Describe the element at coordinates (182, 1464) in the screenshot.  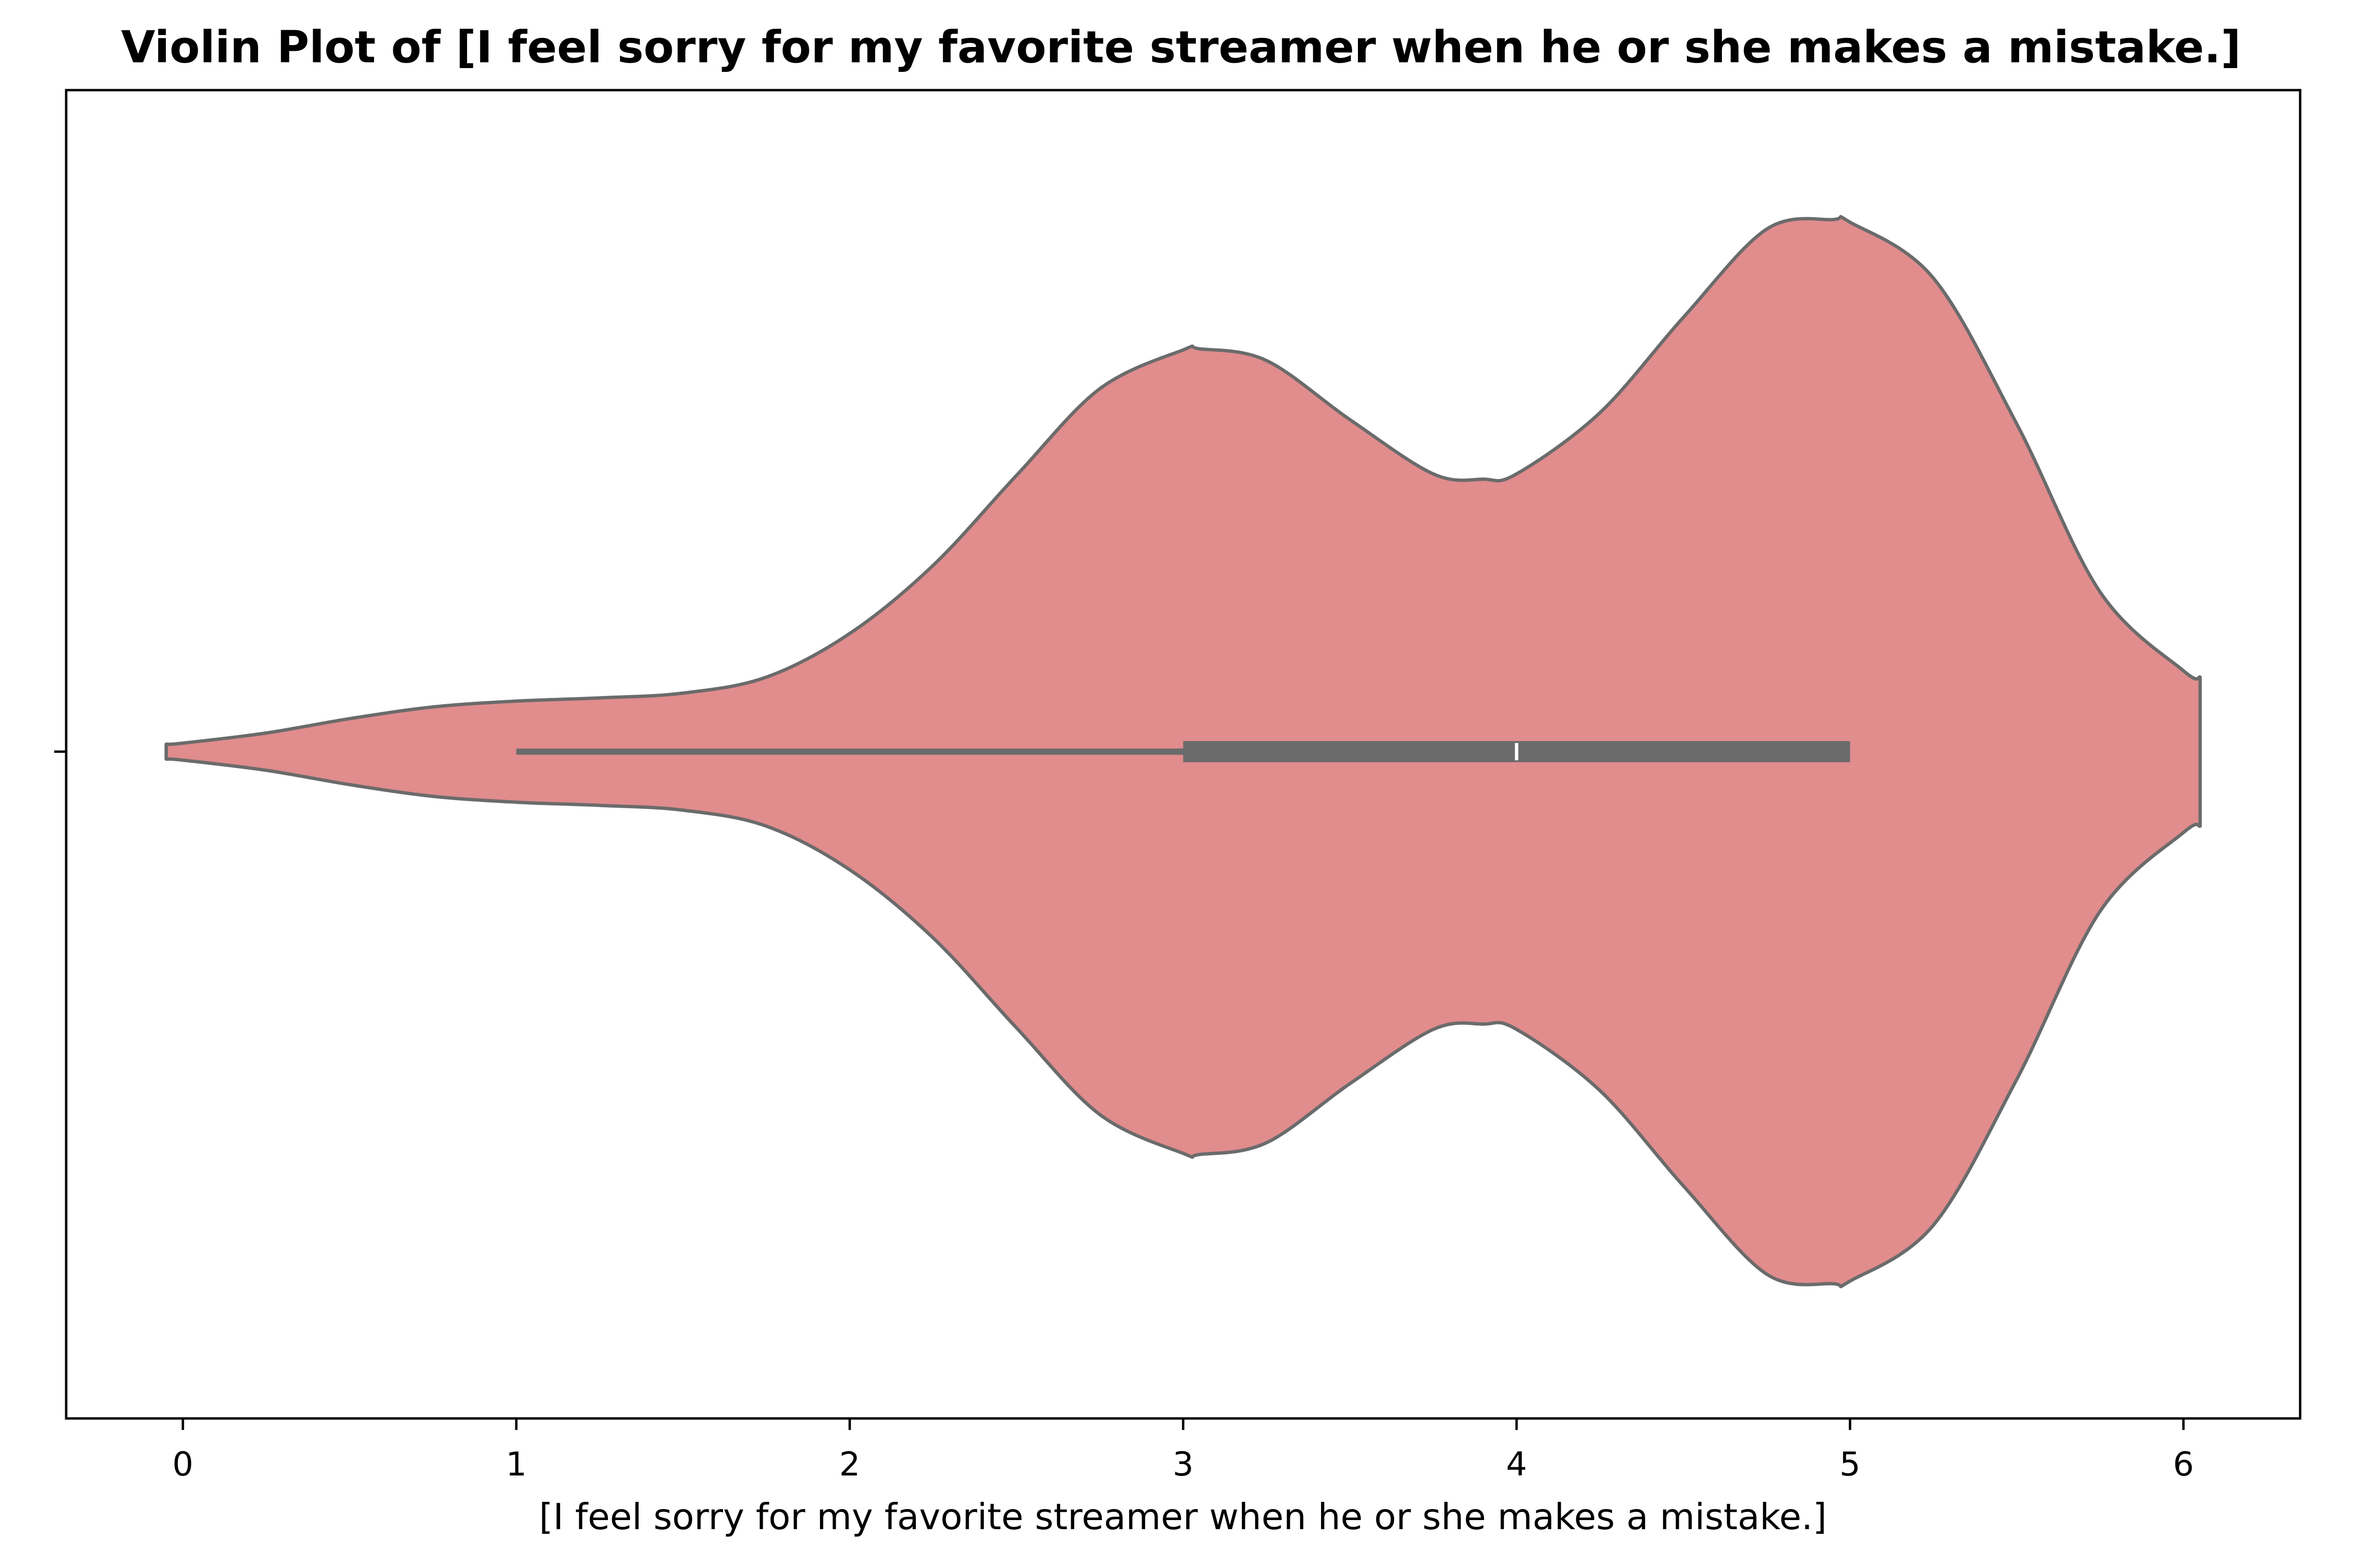
I see `x-tick-label: 0` at that location.